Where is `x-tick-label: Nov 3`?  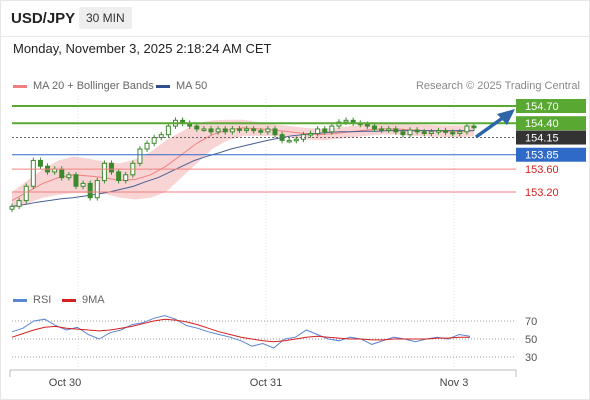 x-tick-label: Nov 3 is located at coordinates (454, 383).